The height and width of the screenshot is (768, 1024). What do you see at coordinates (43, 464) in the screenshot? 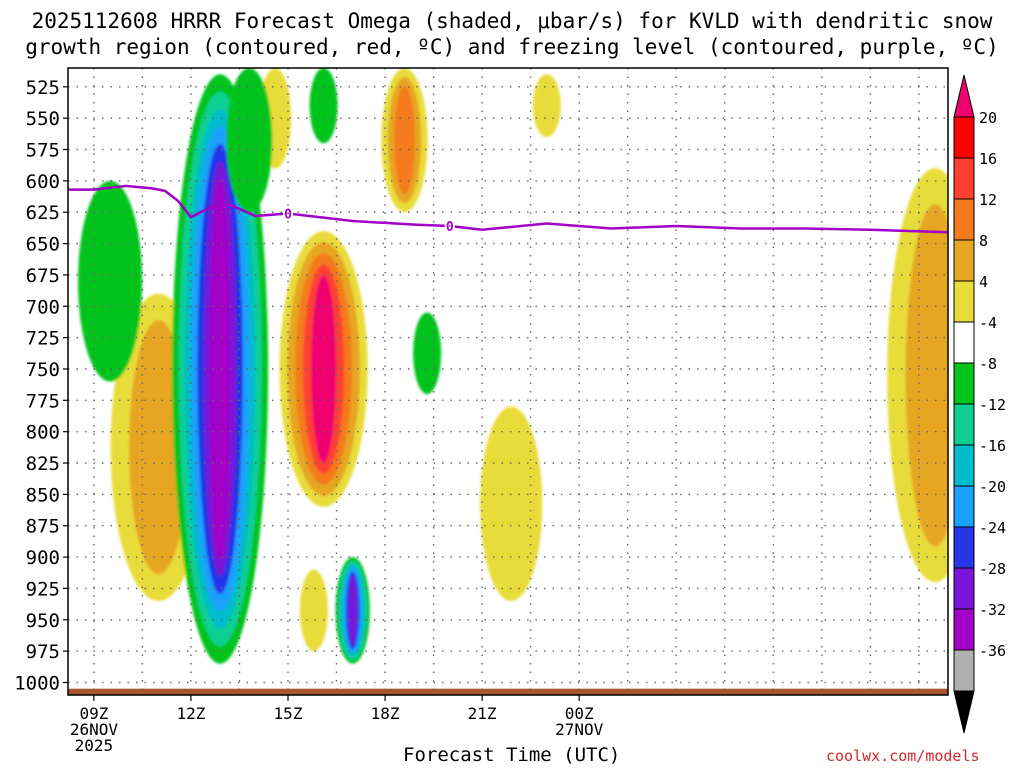
I see `y-tick-label-825: 825` at bounding box center [43, 464].